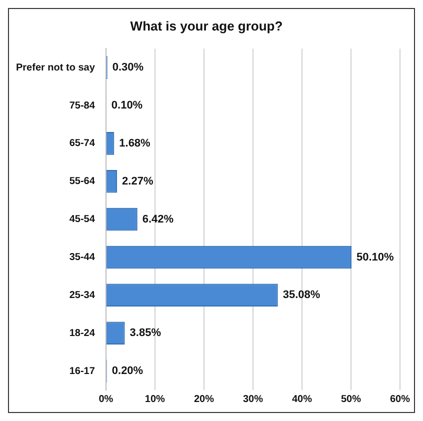 This screenshot has height=421, width=423. What do you see at coordinates (146, 333) in the screenshot?
I see `data-label: 3.85%` at bounding box center [146, 333].